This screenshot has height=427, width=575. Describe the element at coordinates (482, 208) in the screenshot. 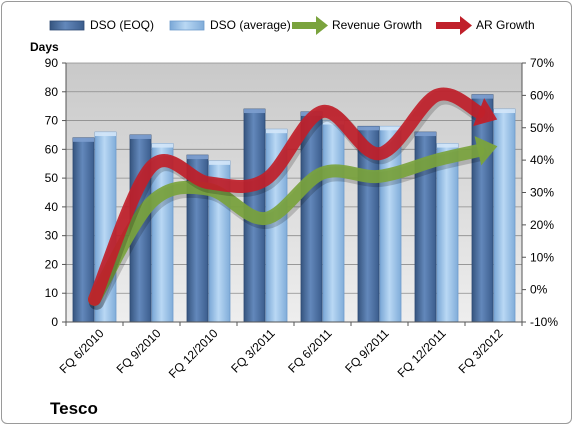

I see `bar-dso-eoq--7` at that location.